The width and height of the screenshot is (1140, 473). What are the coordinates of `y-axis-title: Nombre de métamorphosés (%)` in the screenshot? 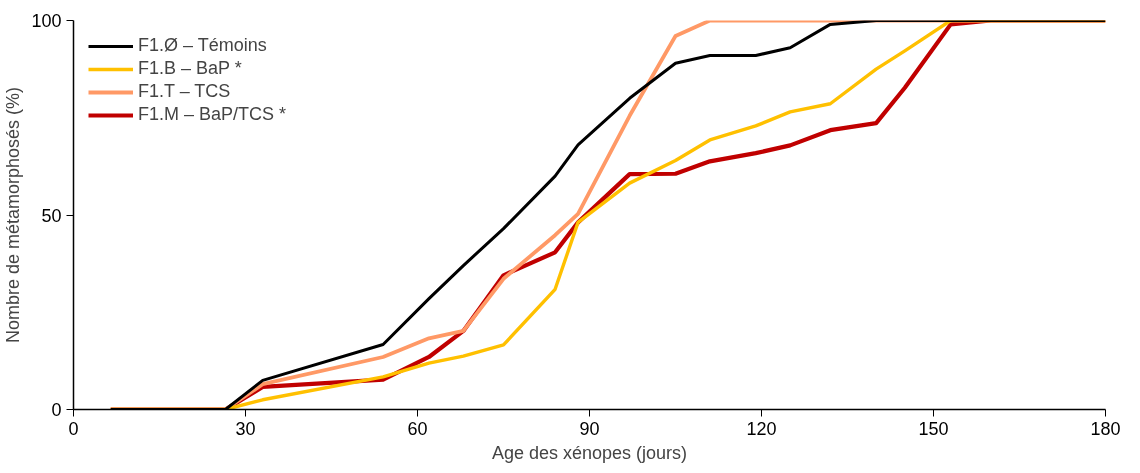 It's located at (13, 215).